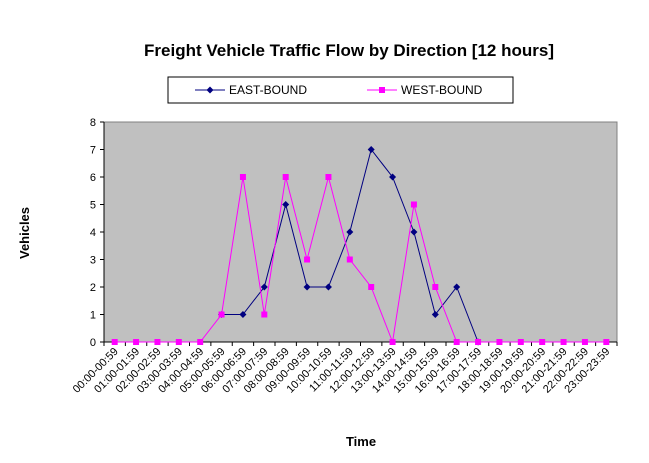 This screenshot has width=649, height=463. I want to click on legend-item-east-bound: EAST-BOUND, so click(251, 90).